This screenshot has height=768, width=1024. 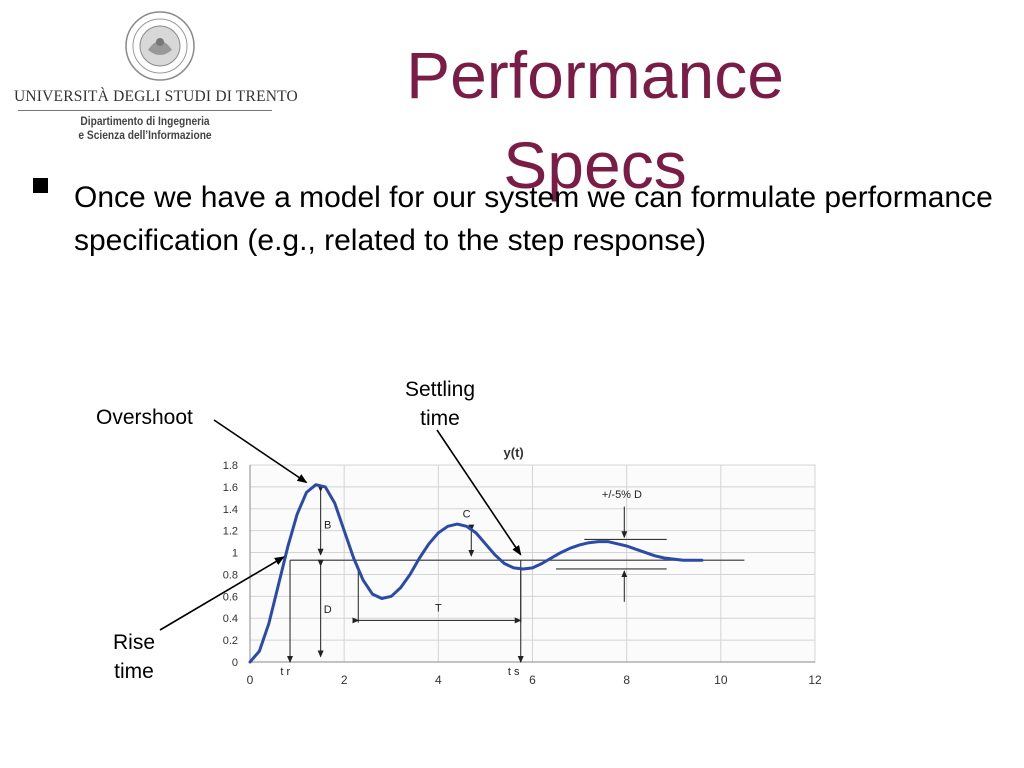 What do you see at coordinates (532, 680) in the screenshot?
I see `x-tick-label: 6` at bounding box center [532, 680].